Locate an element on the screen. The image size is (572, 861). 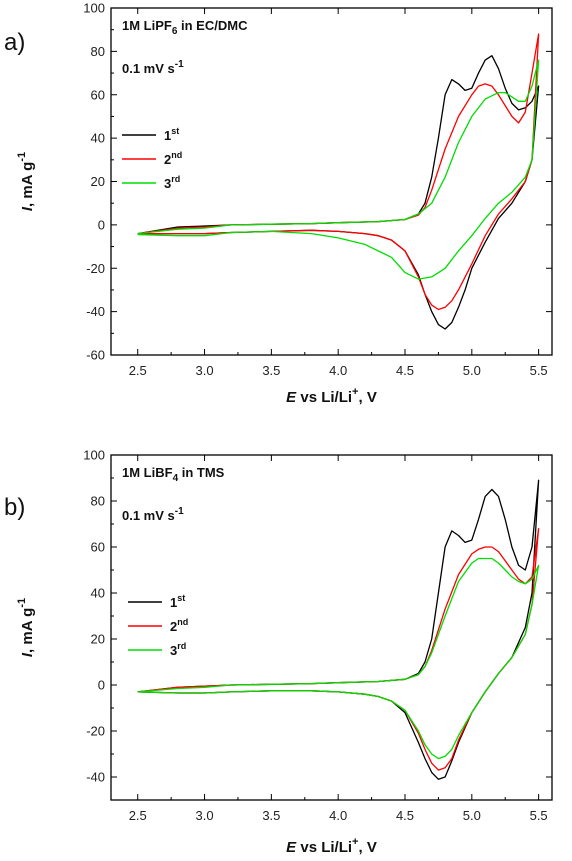
electrolyte-annotation: 1M LiBF4 in TMS is located at coordinates (173, 474).